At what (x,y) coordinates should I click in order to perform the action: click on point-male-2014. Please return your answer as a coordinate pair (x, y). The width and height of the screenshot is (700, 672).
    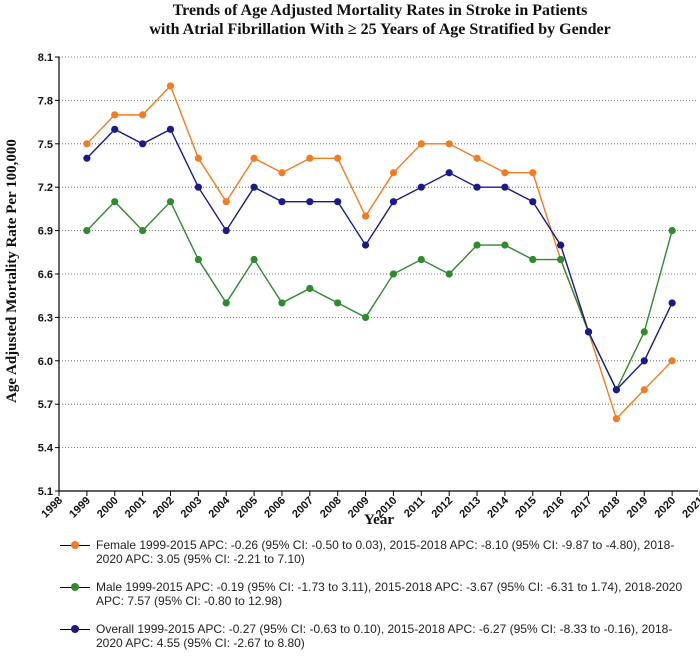
    Looking at the image, I should click on (505, 245).